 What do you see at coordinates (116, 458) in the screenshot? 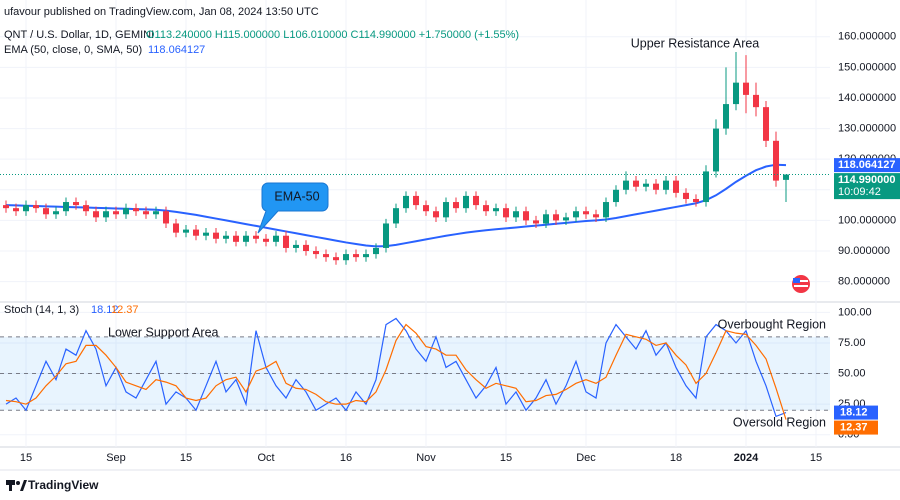
I see `x-tick-label: Sep` at bounding box center [116, 458].